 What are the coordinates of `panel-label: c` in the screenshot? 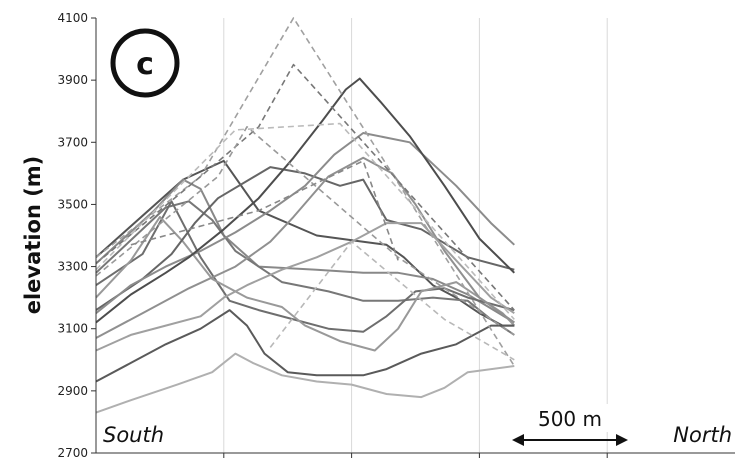 It's located at (145, 64).